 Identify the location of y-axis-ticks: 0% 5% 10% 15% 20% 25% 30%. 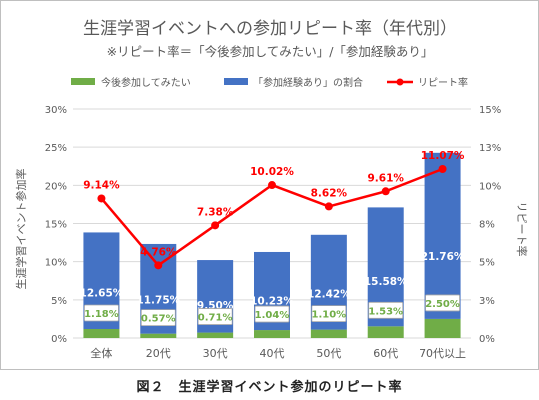
(56, 225).